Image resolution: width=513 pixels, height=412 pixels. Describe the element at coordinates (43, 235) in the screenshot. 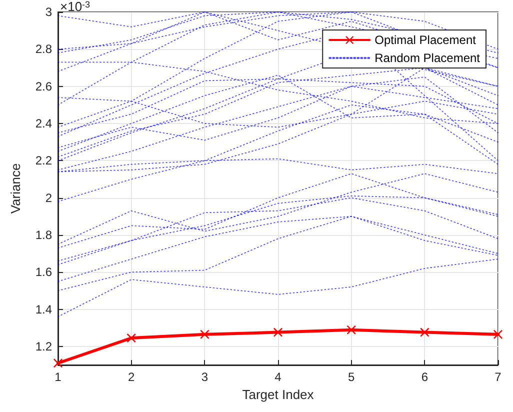

I see `y-tick-label: 1.8` at that location.